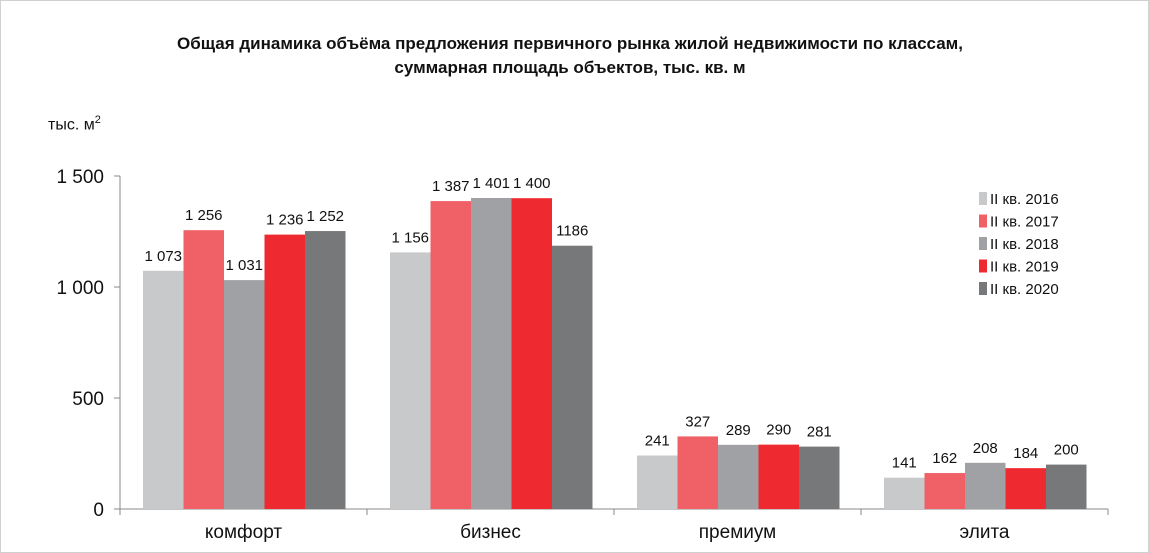 The width and height of the screenshot is (1149, 553). What do you see at coordinates (491, 183) in the screenshot?
I see `data-label: 1 401` at bounding box center [491, 183].